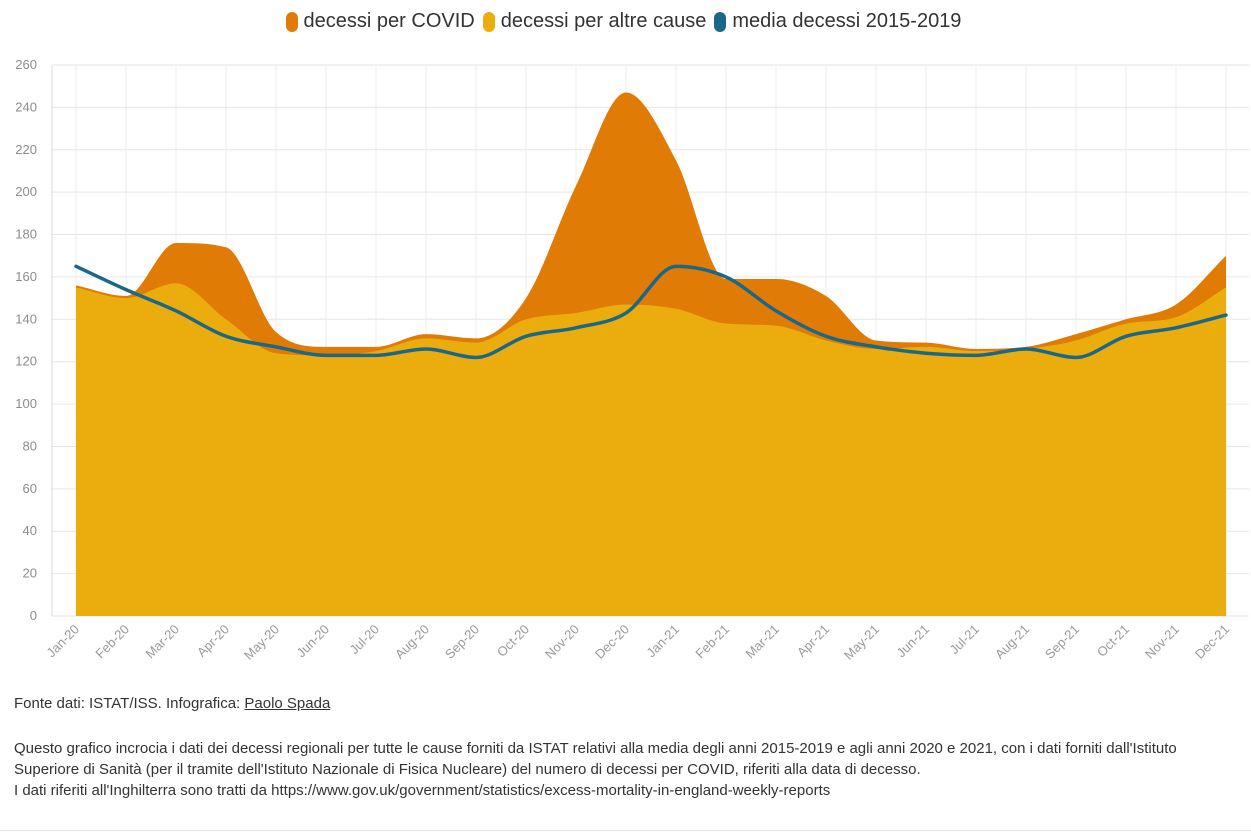 Image resolution: width=1251 pixels, height=833 pixels. I want to click on x-tick-label: Feb-20, so click(112, 642).